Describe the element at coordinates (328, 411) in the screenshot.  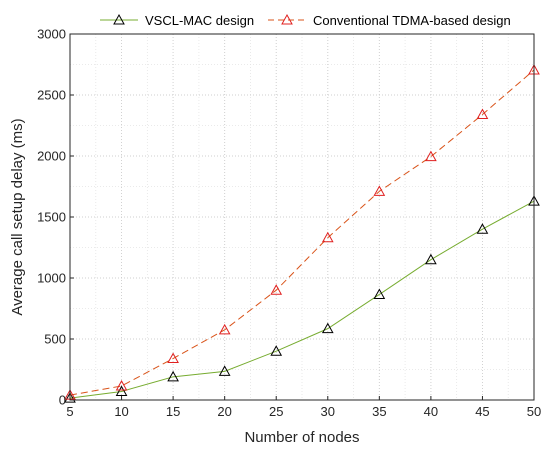
I see `x-tick-label: 30` at that location.